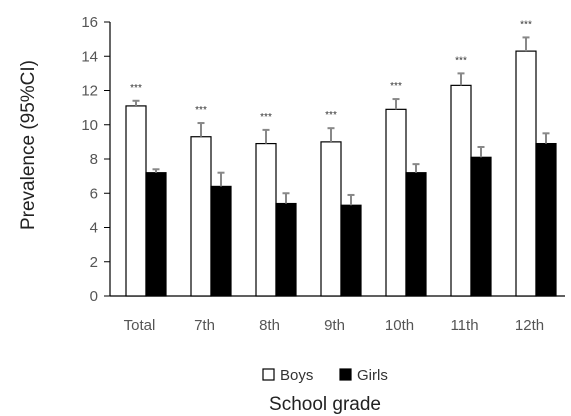 This screenshot has width=571, height=416. I want to click on x-tick-label: 12th, so click(529, 325).